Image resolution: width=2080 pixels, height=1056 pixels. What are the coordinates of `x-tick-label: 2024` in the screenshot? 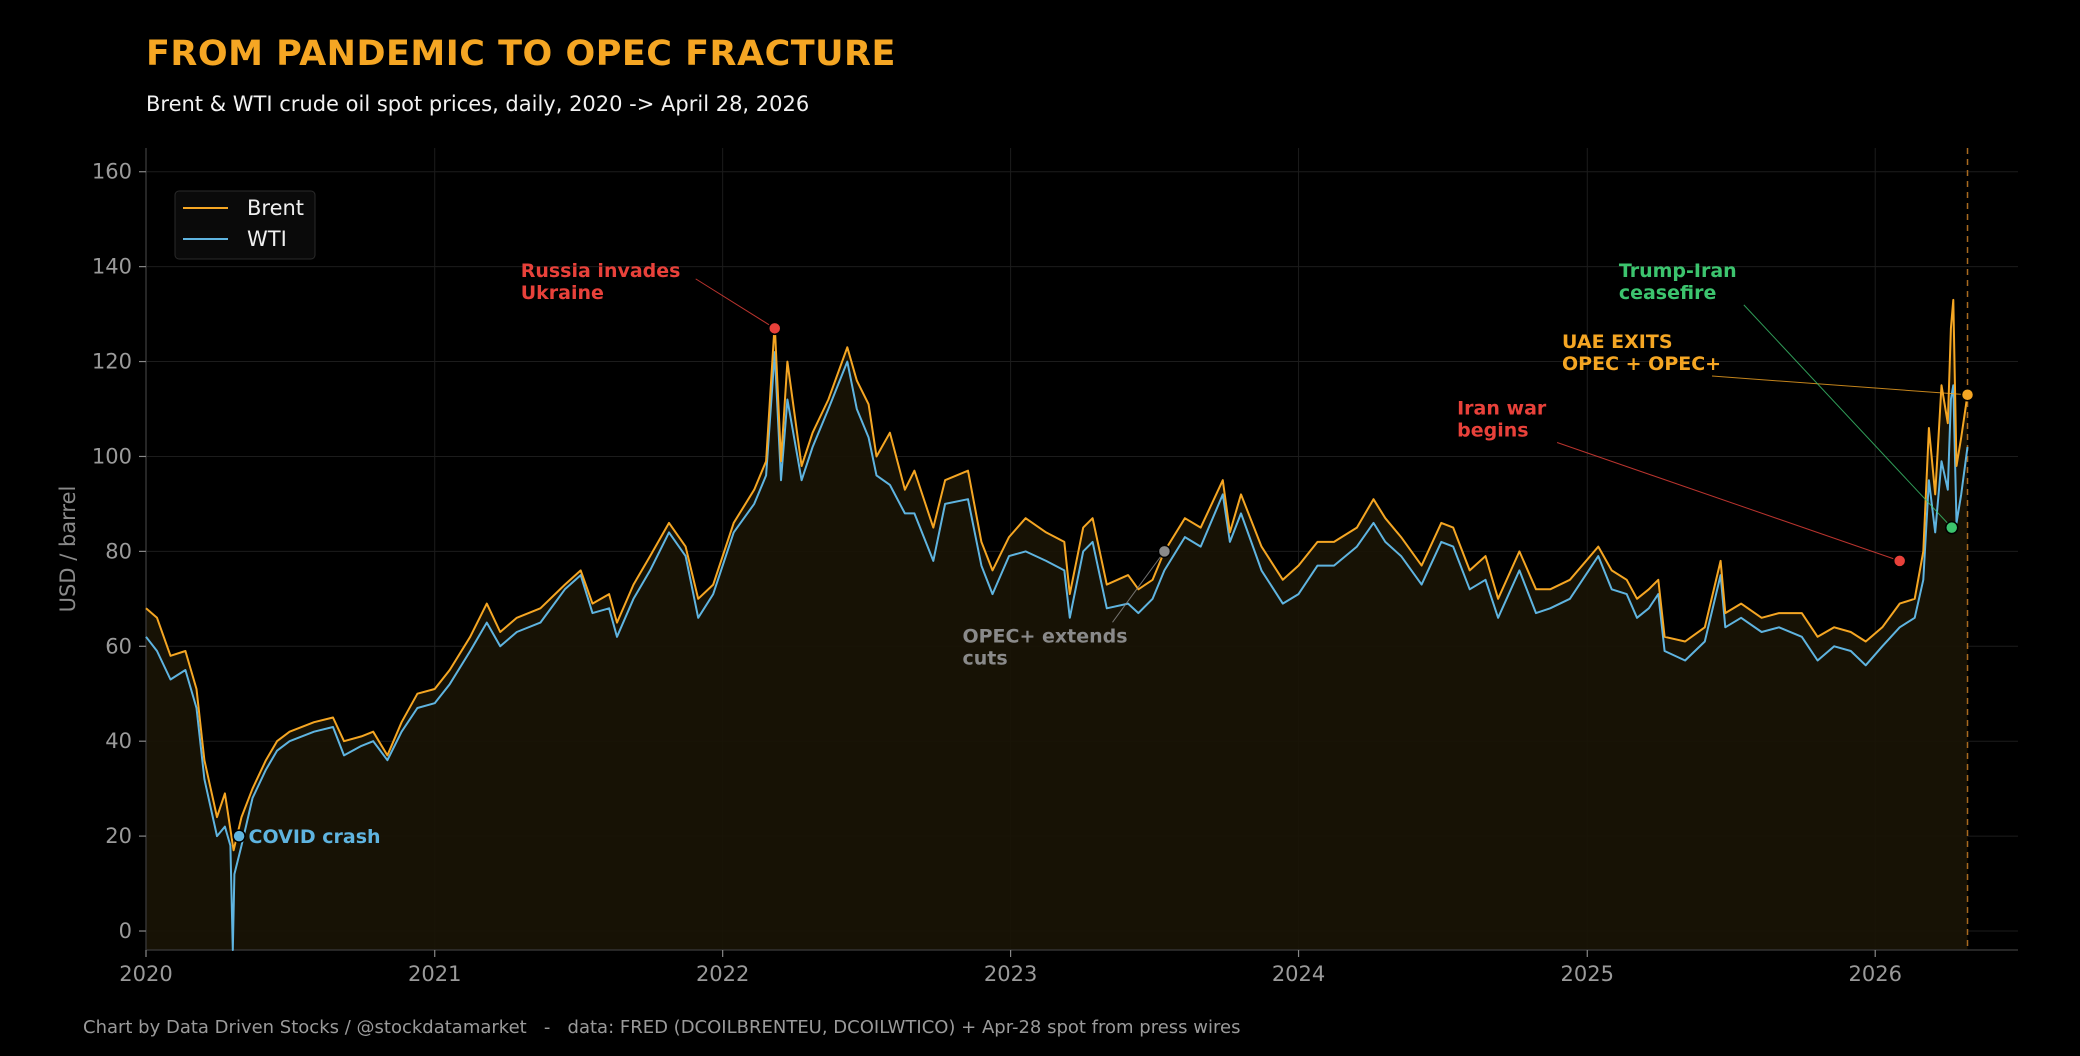 It's located at (1298, 974).